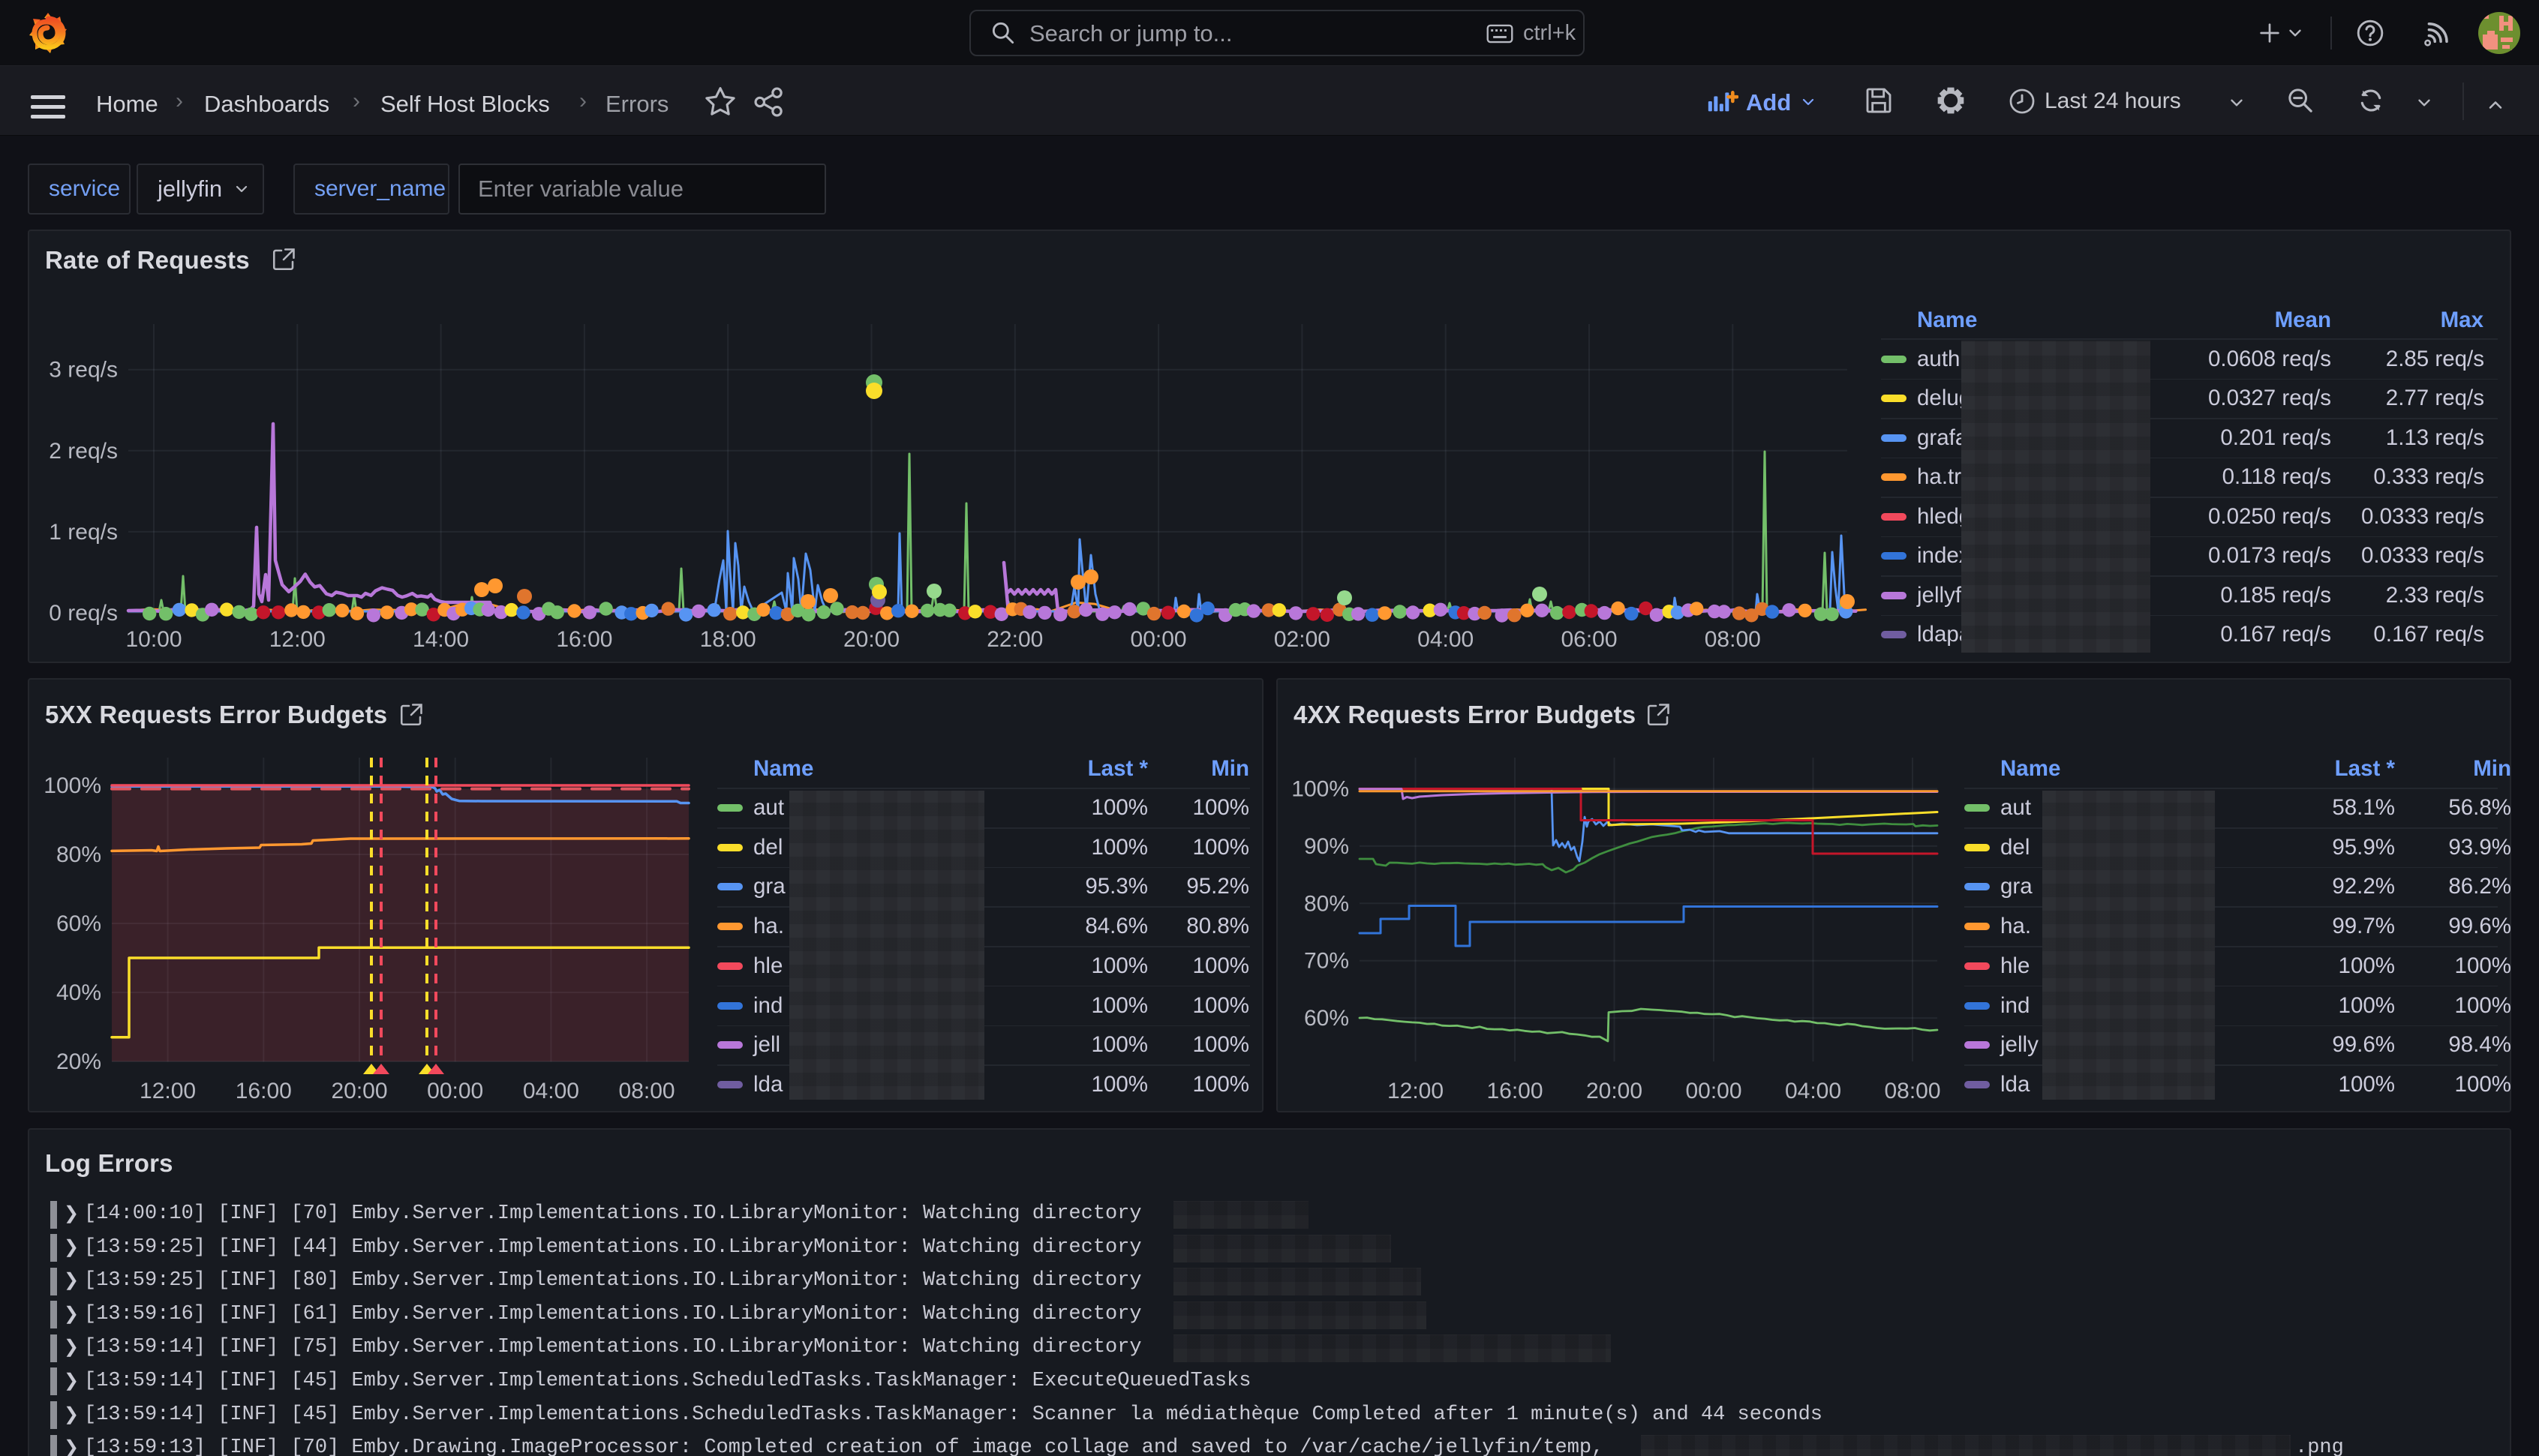 This screenshot has height=1456, width=2539. What do you see at coordinates (83, 451) in the screenshot?
I see `svg-text: 2 req/s` at bounding box center [83, 451].